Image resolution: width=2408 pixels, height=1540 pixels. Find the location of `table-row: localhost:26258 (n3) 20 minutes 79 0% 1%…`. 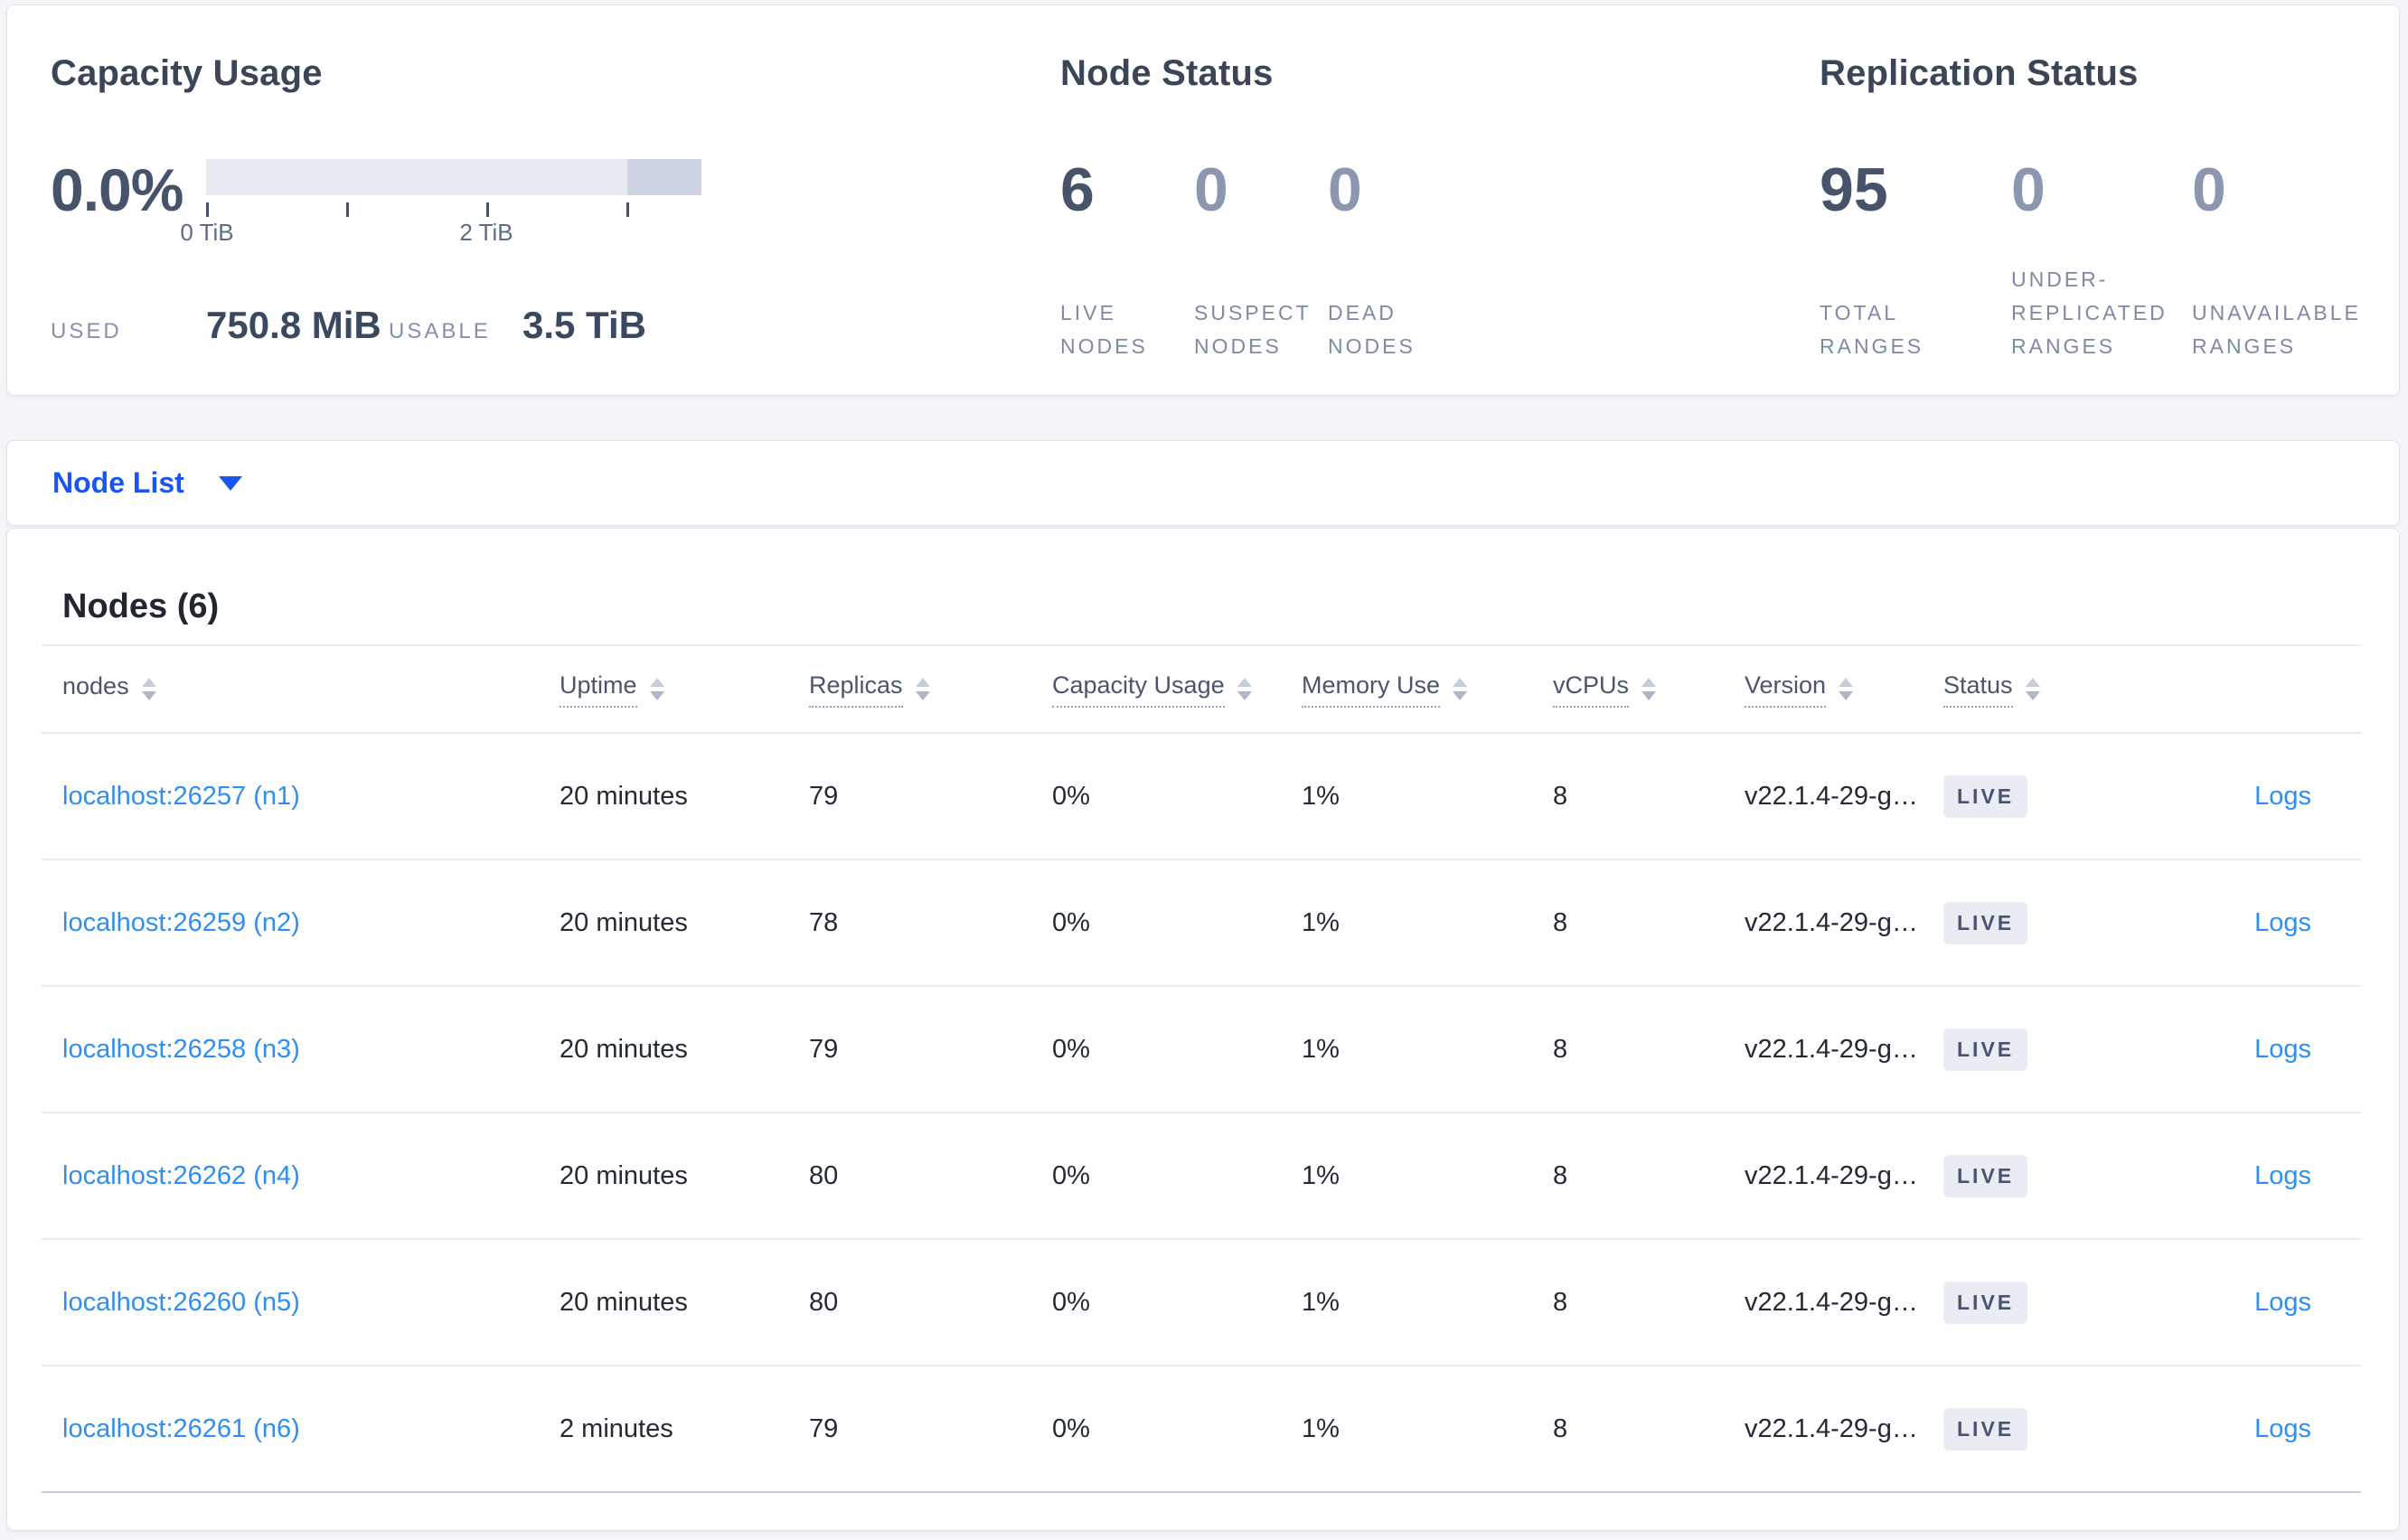

table-row: localhost:26258 (n3) 20 minutes 79 0% 1%… is located at coordinates (1201, 1050).